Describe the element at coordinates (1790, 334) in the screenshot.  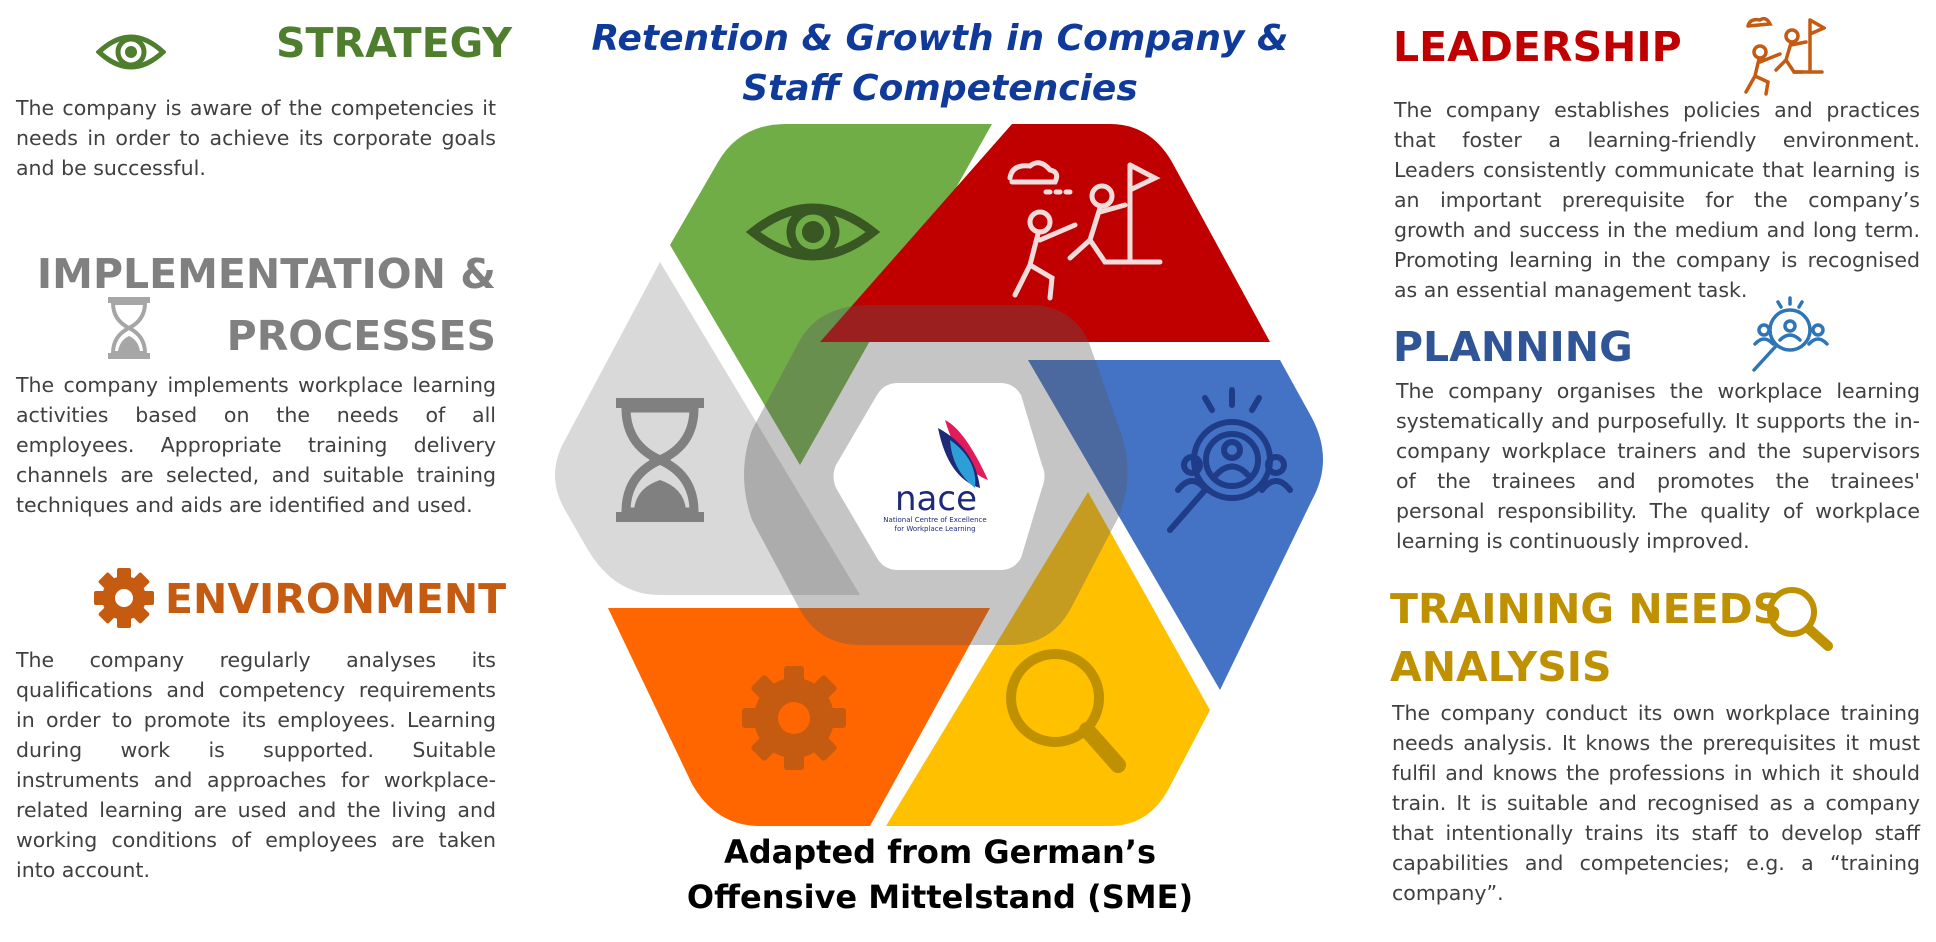
I see `people-search-icon` at that location.